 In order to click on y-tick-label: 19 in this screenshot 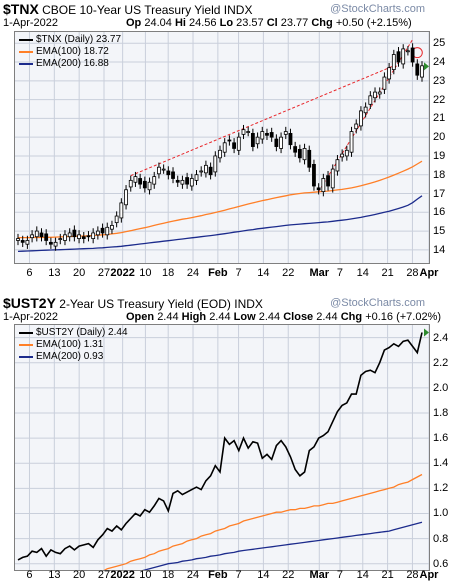, I will do `click(439, 155)`.